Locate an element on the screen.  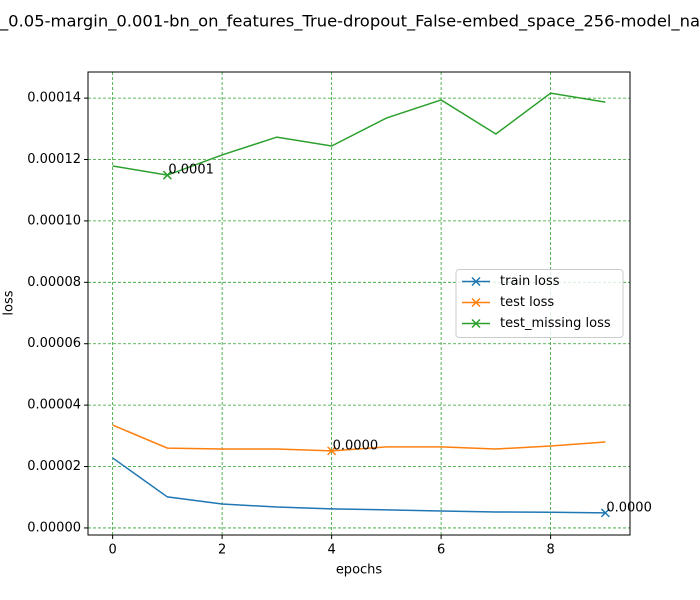
x-tick-label: 8 is located at coordinates (550, 550).